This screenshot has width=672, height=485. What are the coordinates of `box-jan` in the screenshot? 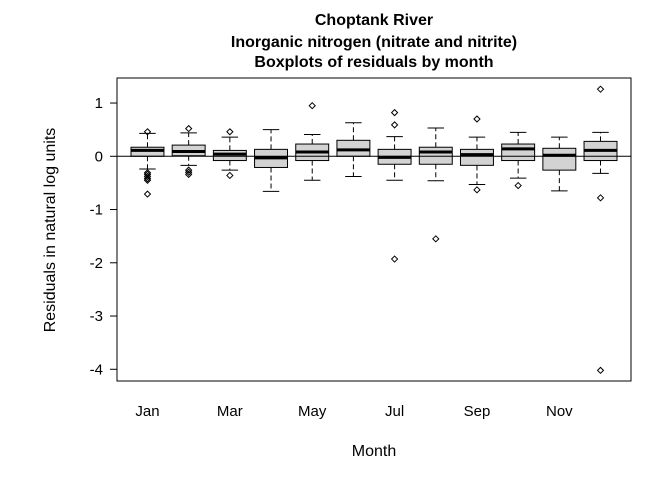 It's located at (147, 163).